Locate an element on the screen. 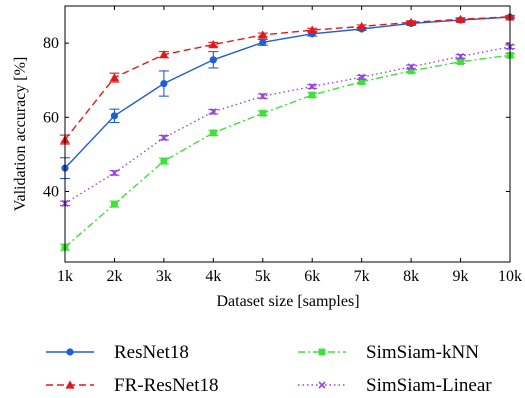  x-axis-title: Dataset size [samples] is located at coordinates (287, 301).